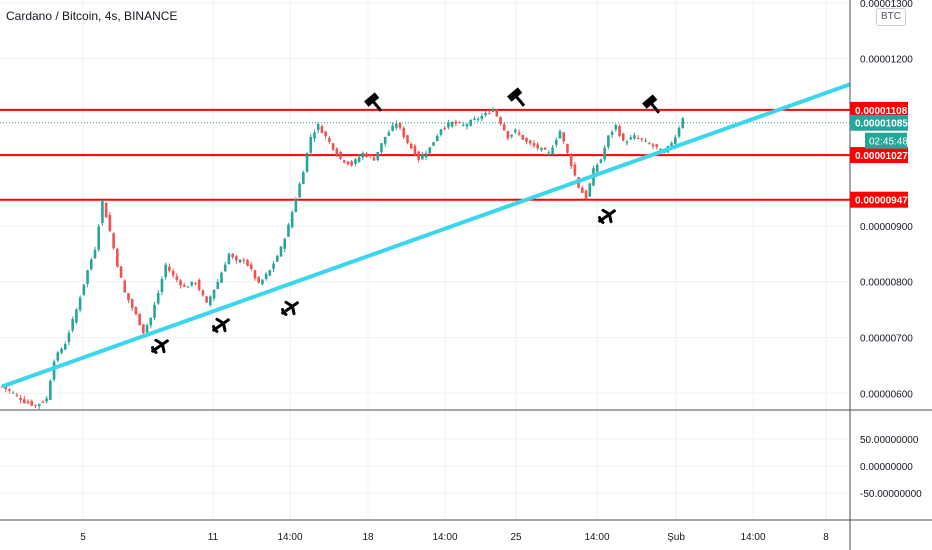  Describe the element at coordinates (83, 537) in the screenshot. I see `time-tick-label: 5` at that location.